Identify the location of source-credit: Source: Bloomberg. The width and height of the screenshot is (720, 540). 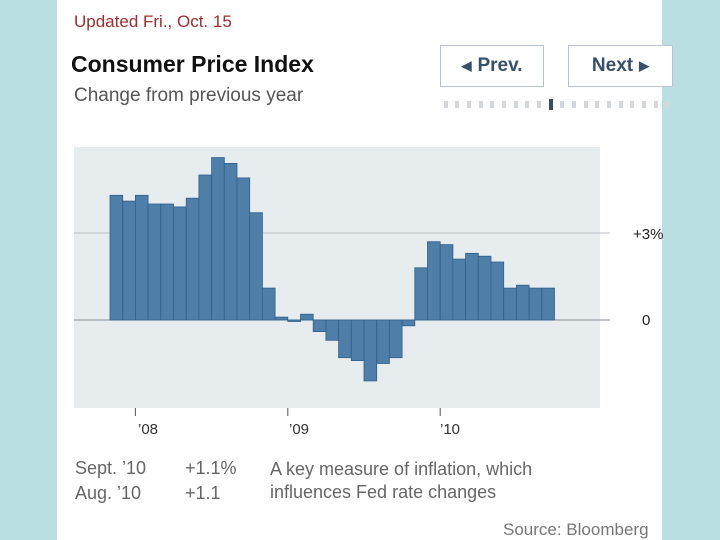
(576, 529).